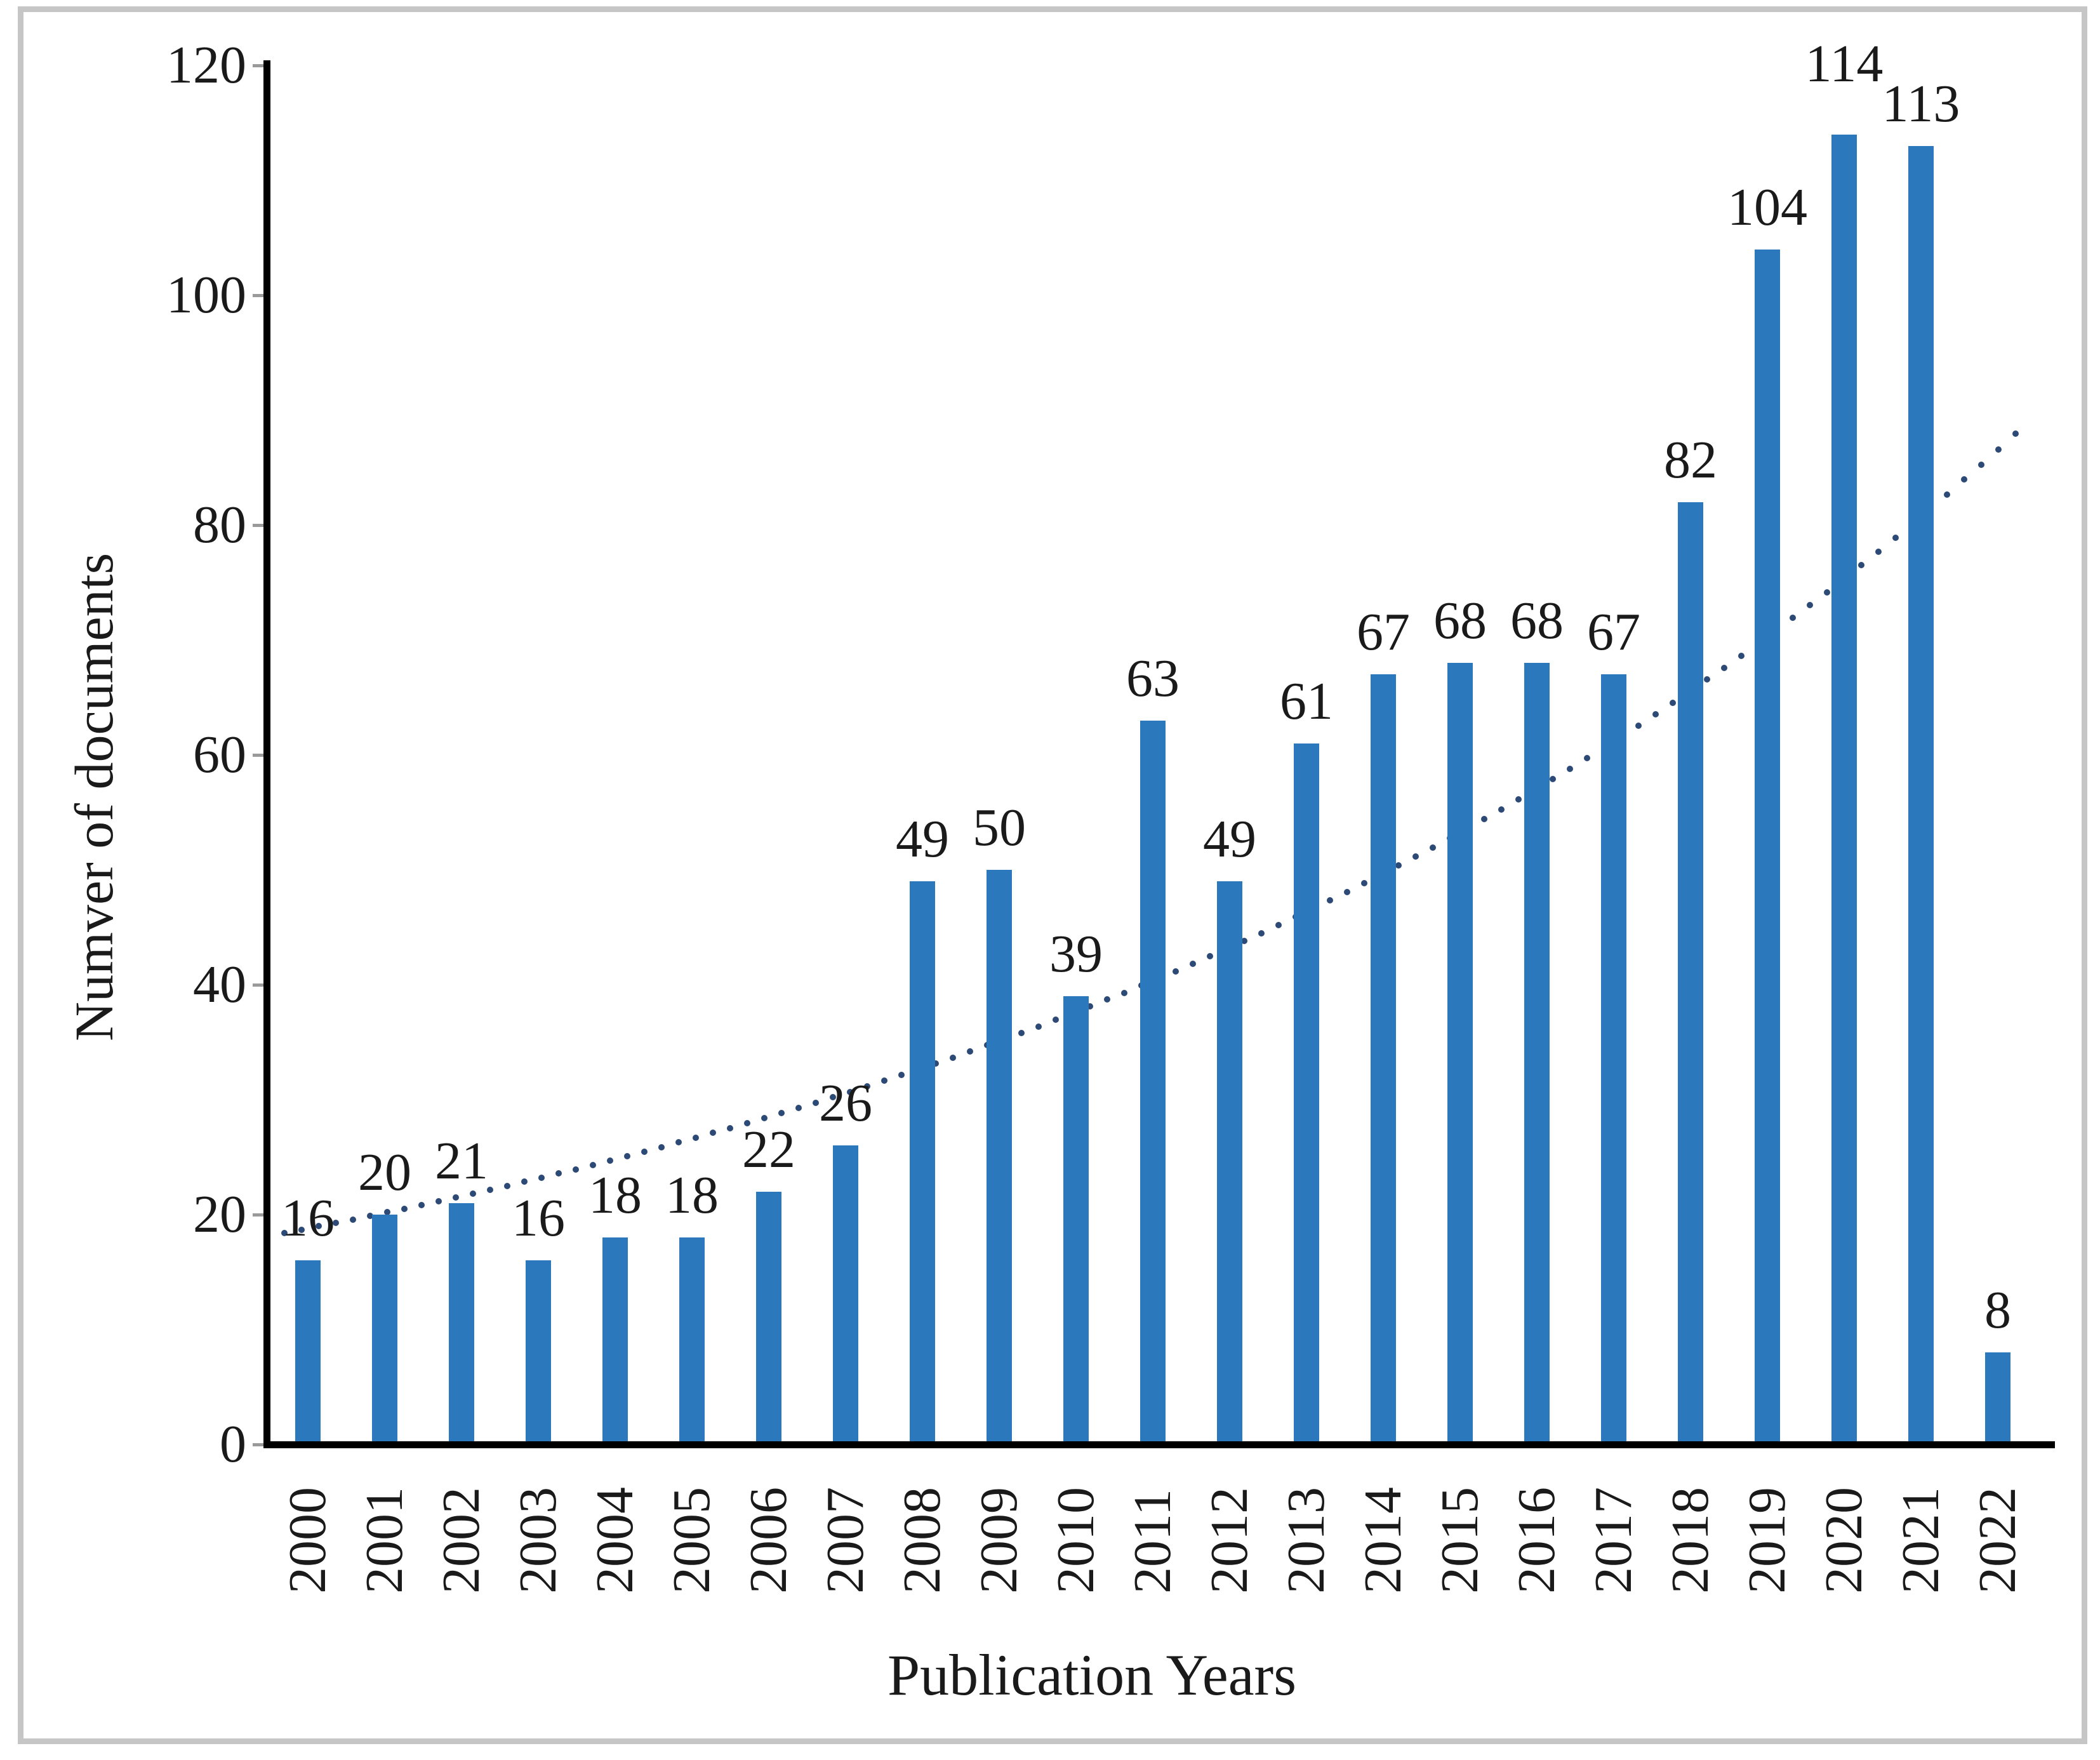 The width and height of the screenshot is (2100, 1760). What do you see at coordinates (1229, 839) in the screenshot?
I see `value-label-2012: 49` at bounding box center [1229, 839].